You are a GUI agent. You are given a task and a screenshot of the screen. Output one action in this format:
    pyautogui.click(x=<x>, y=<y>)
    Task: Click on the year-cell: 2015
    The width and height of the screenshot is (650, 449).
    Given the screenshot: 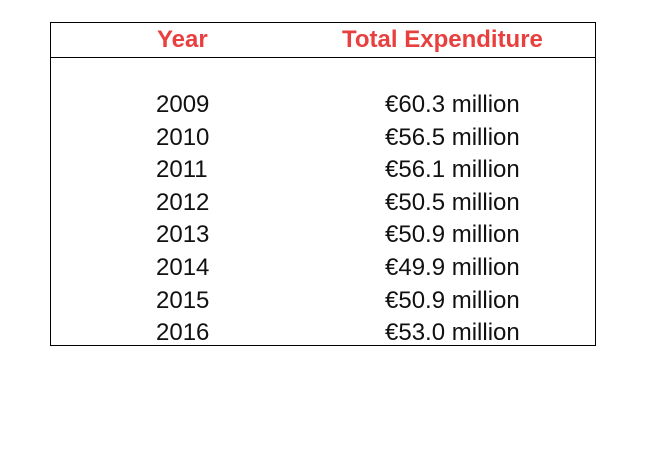 What is the action you would take?
    pyautogui.click(x=183, y=300)
    